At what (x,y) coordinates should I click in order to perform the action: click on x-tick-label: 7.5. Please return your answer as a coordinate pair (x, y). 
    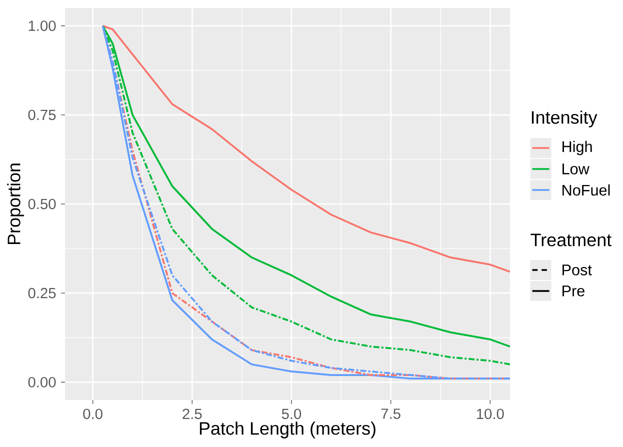
    Looking at the image, I should click on (390, 413).